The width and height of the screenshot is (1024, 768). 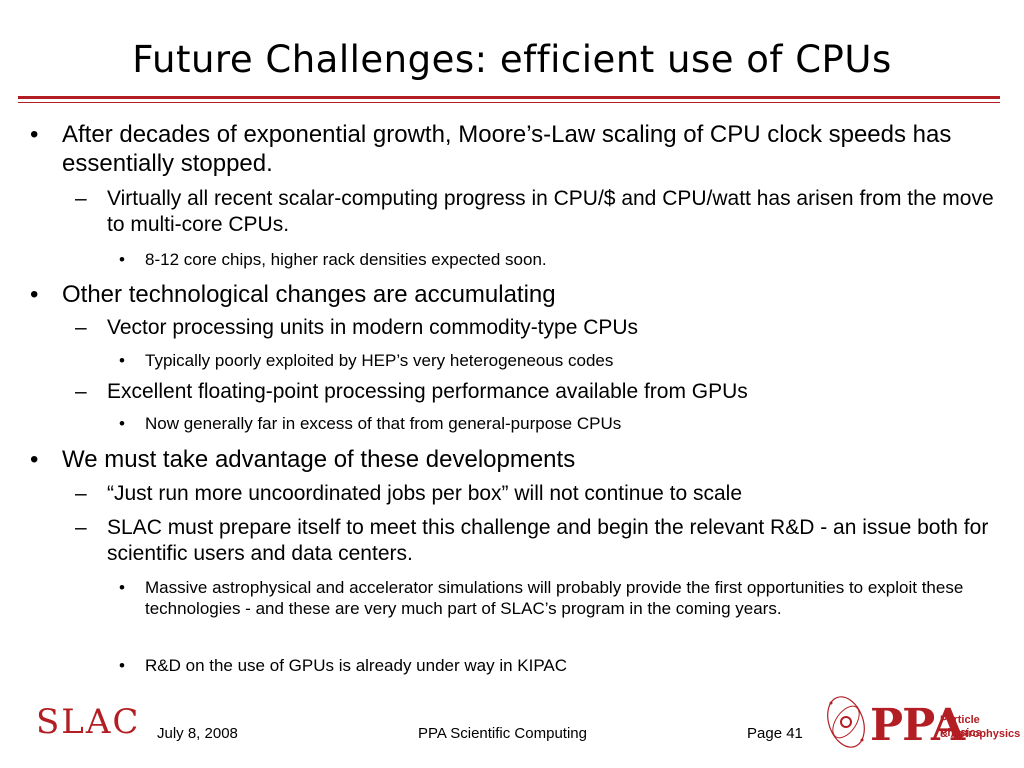 I want to click on ppa-logo-subtitle-2: & Astrophysics, so click(x=980, y=734).